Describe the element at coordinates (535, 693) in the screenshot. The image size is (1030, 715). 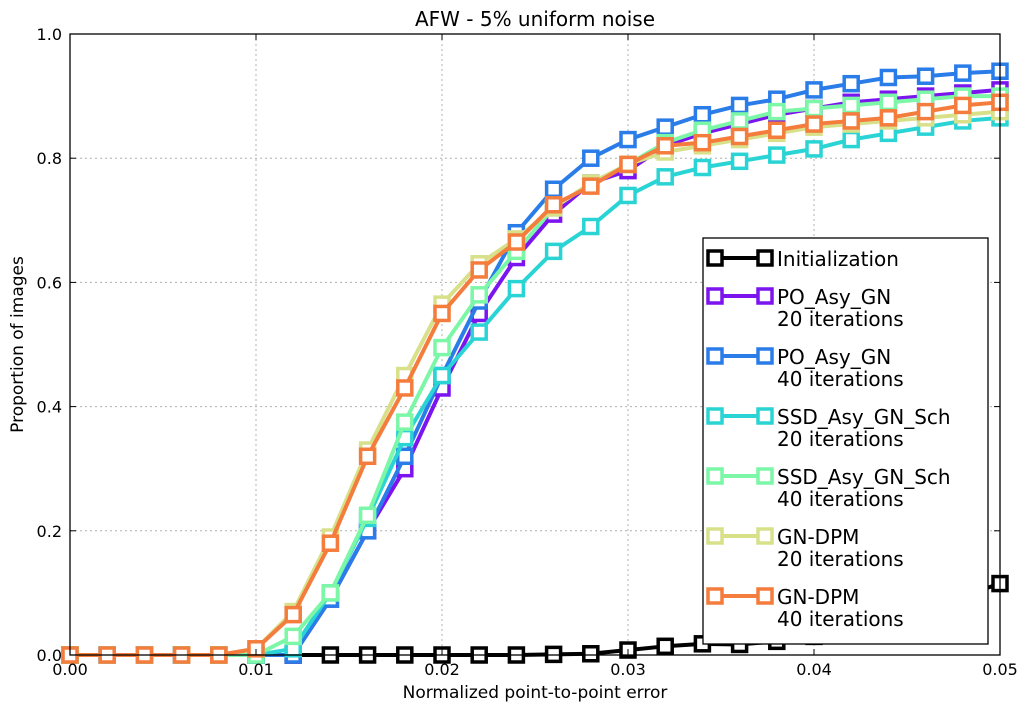
I see `x-axis-label: Normalized point-to-point error` at that location.